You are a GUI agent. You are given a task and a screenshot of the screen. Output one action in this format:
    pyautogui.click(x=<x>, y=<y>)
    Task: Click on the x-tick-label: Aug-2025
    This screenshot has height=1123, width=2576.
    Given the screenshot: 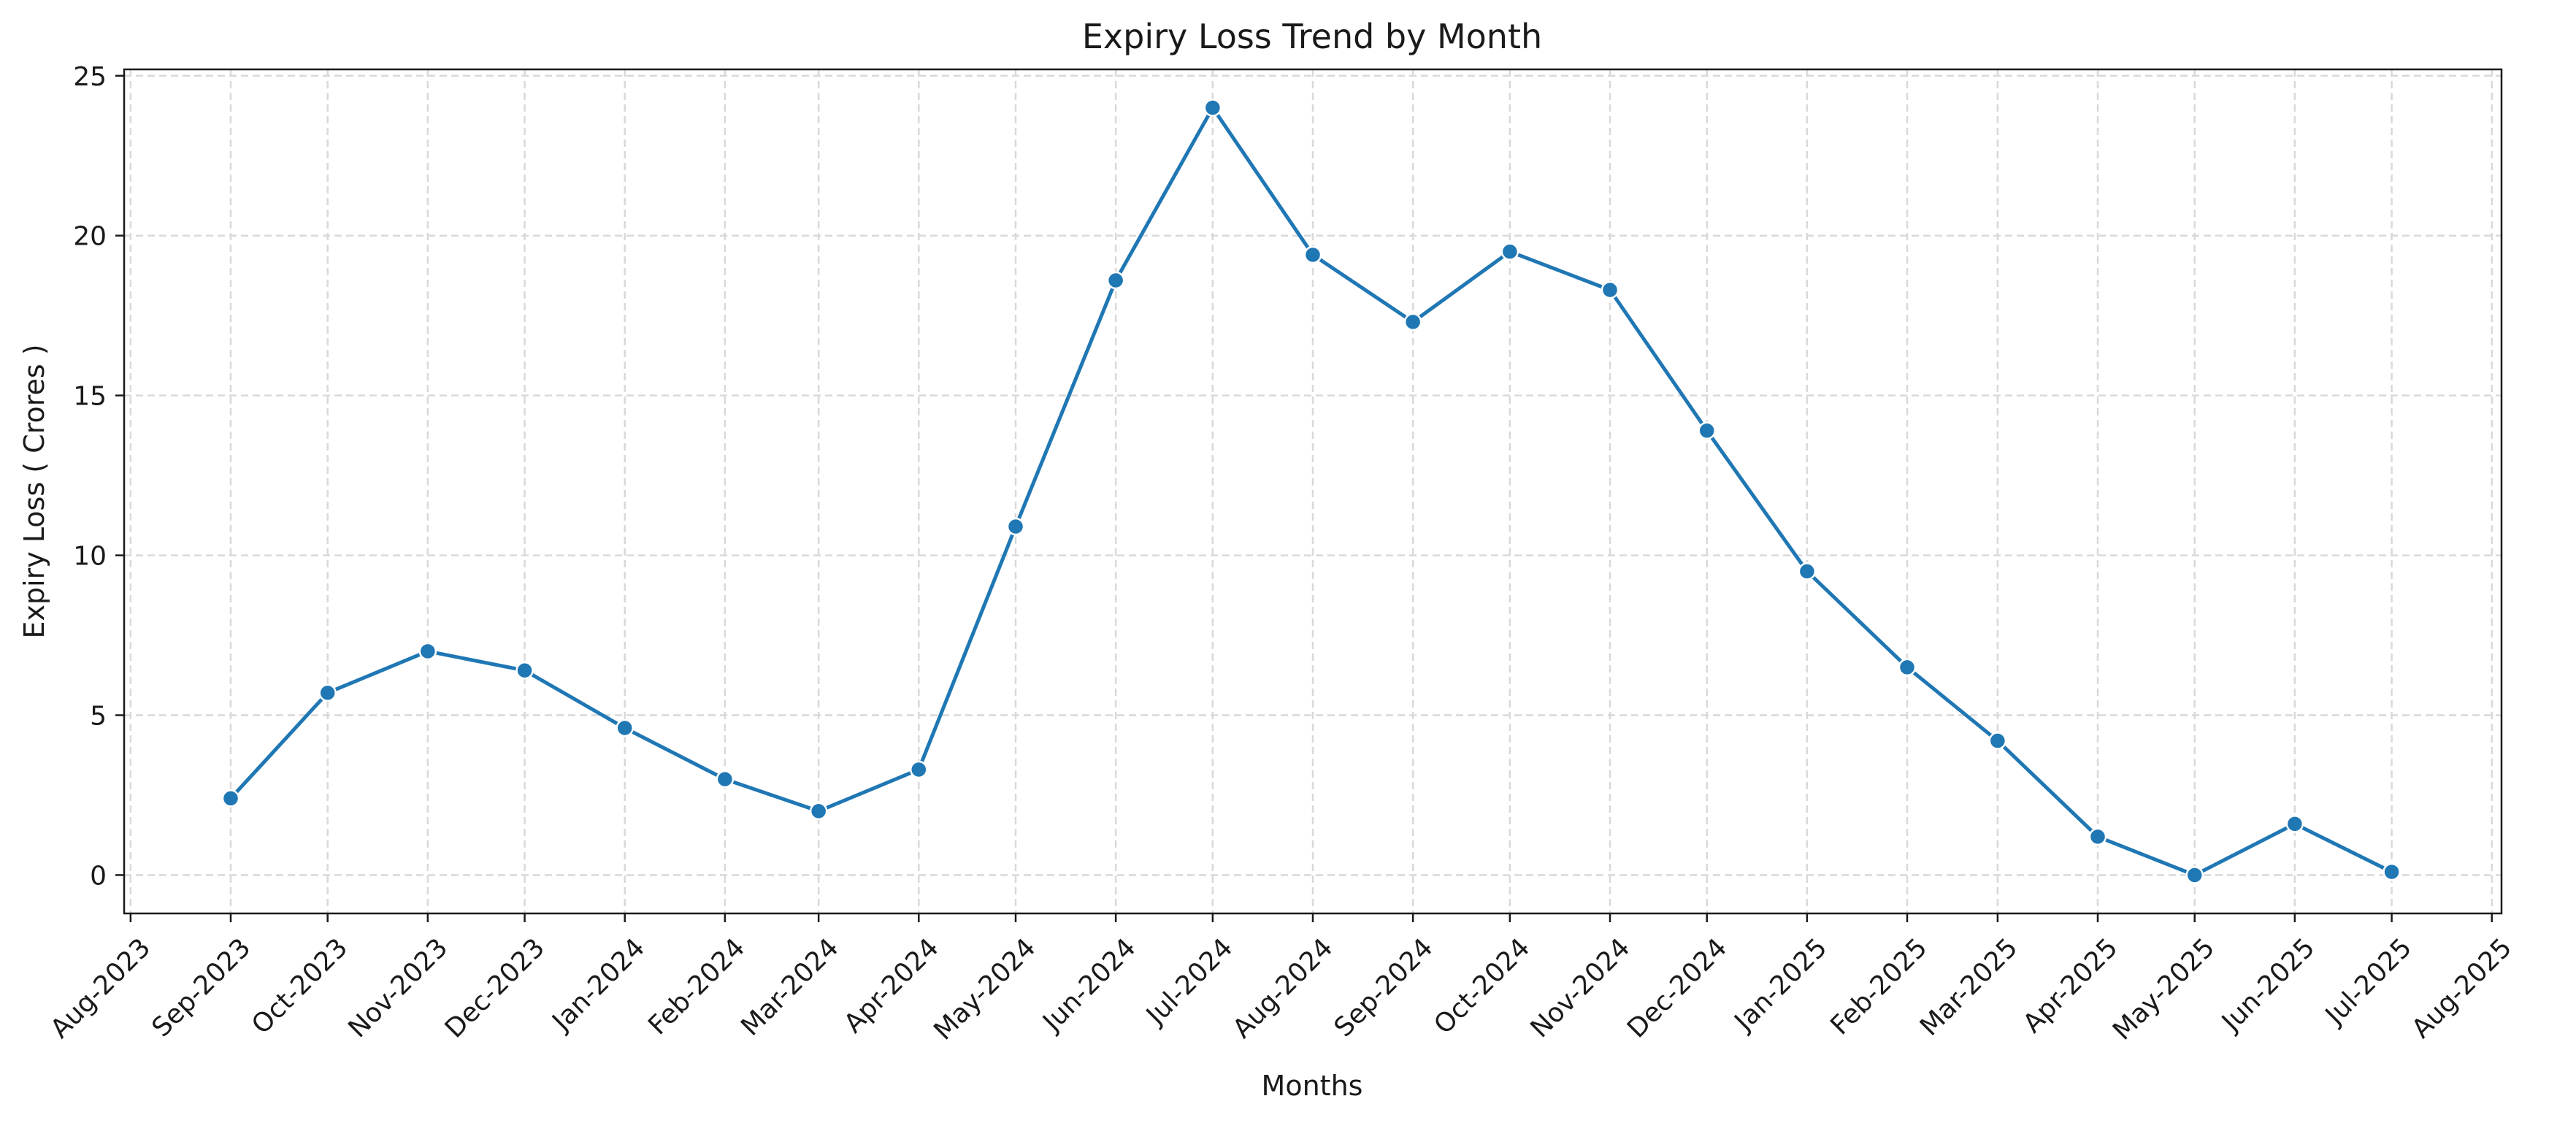 What is the action you would take?
    pyautogui.click(x=2462, y=988)
    